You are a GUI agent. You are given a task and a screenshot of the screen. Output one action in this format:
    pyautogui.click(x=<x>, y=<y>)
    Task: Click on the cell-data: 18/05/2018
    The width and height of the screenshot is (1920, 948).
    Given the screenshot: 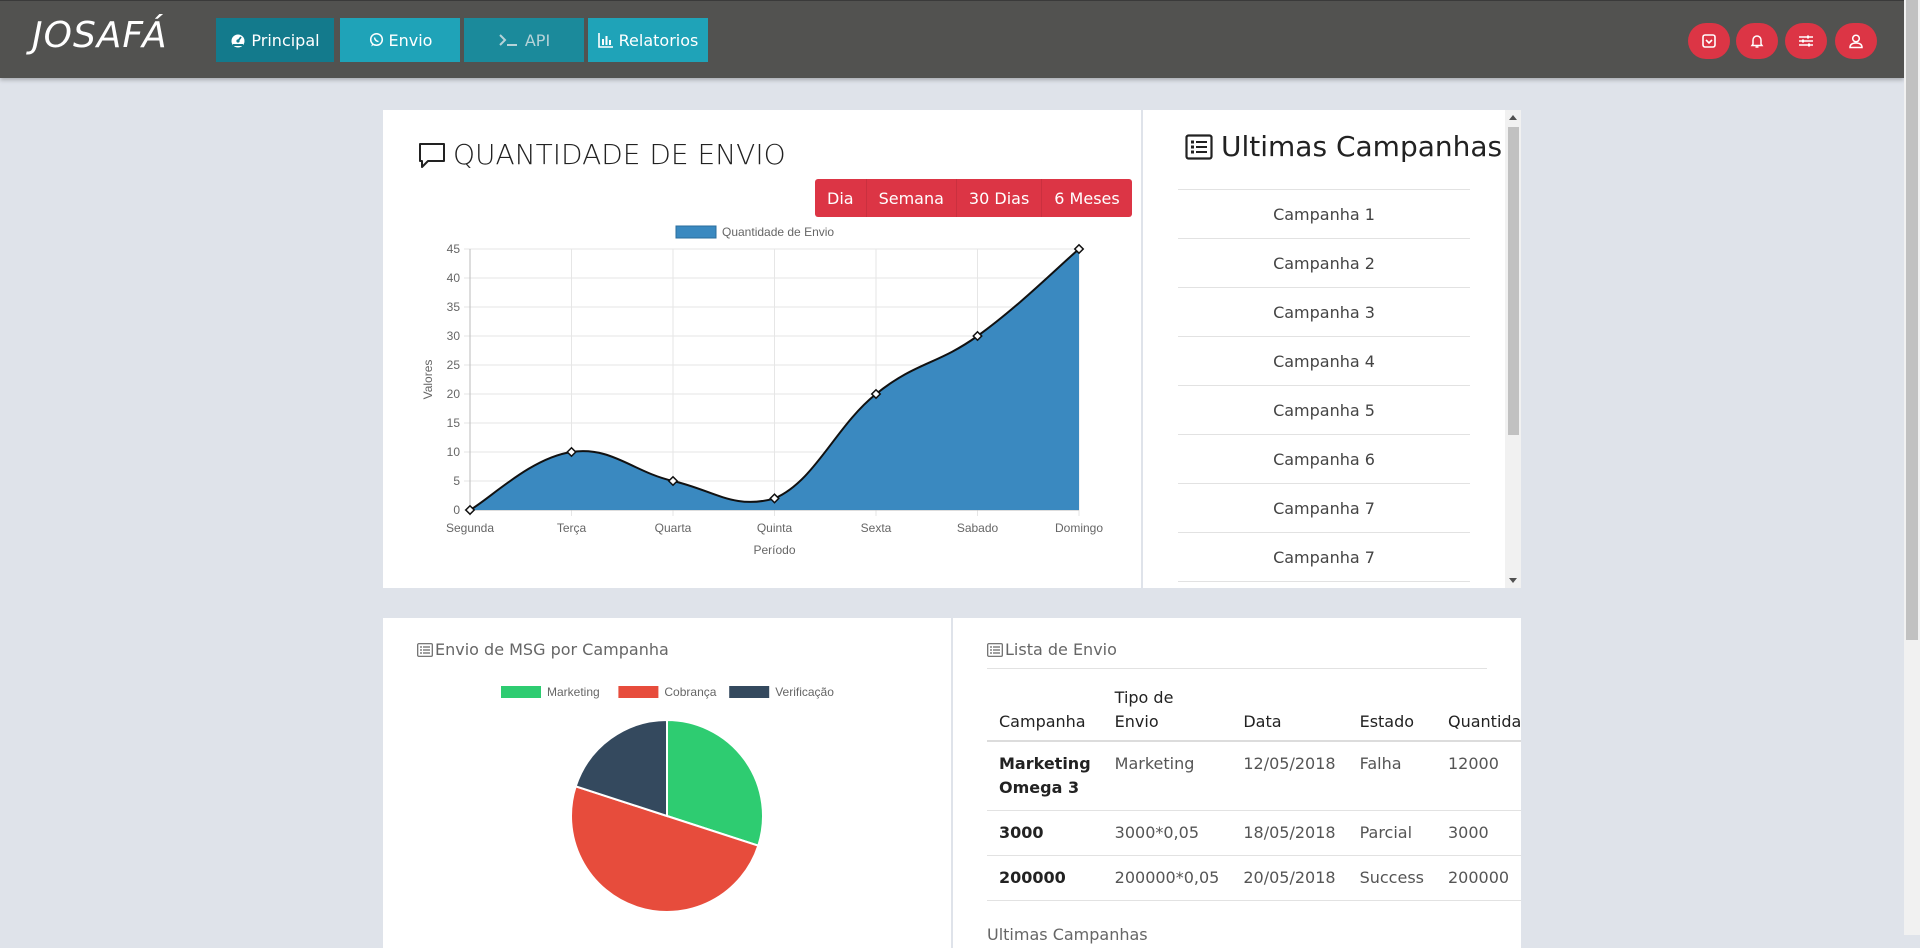 What is the action you would take?
    pyautogui.click(x=1289, y=833)
    